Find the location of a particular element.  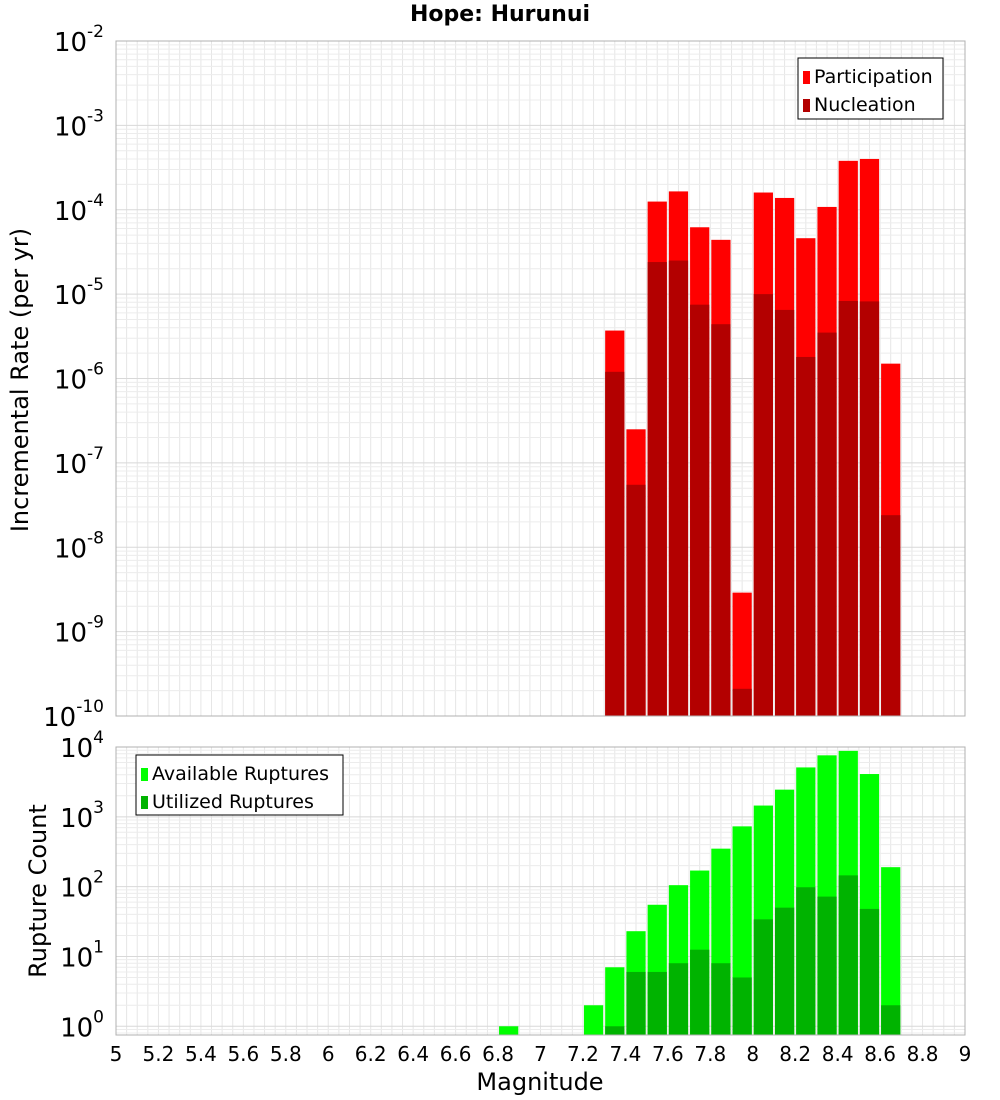

y-tick-label: 10⁻⁸ is located at coordinates (79, 546).